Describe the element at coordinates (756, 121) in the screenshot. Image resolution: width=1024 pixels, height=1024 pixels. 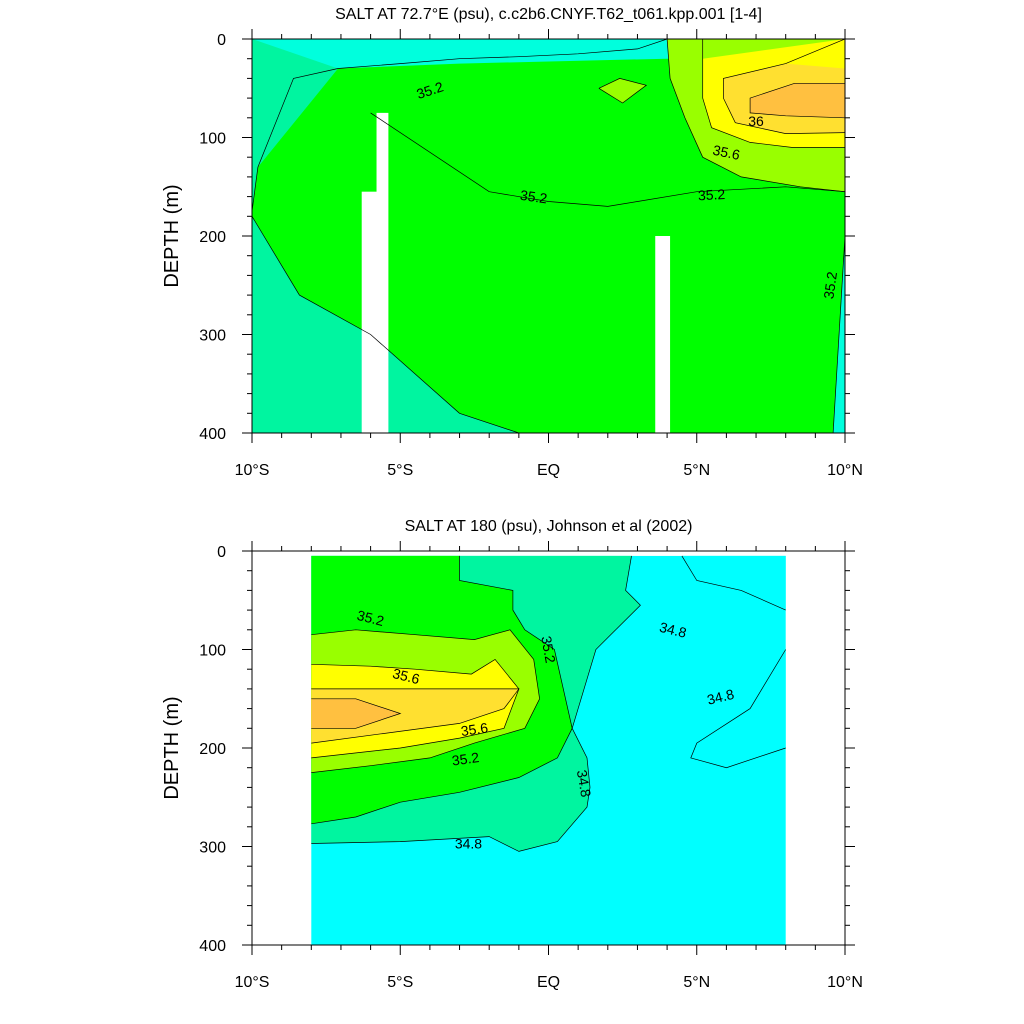
I see `contour-label: 36` at that location.